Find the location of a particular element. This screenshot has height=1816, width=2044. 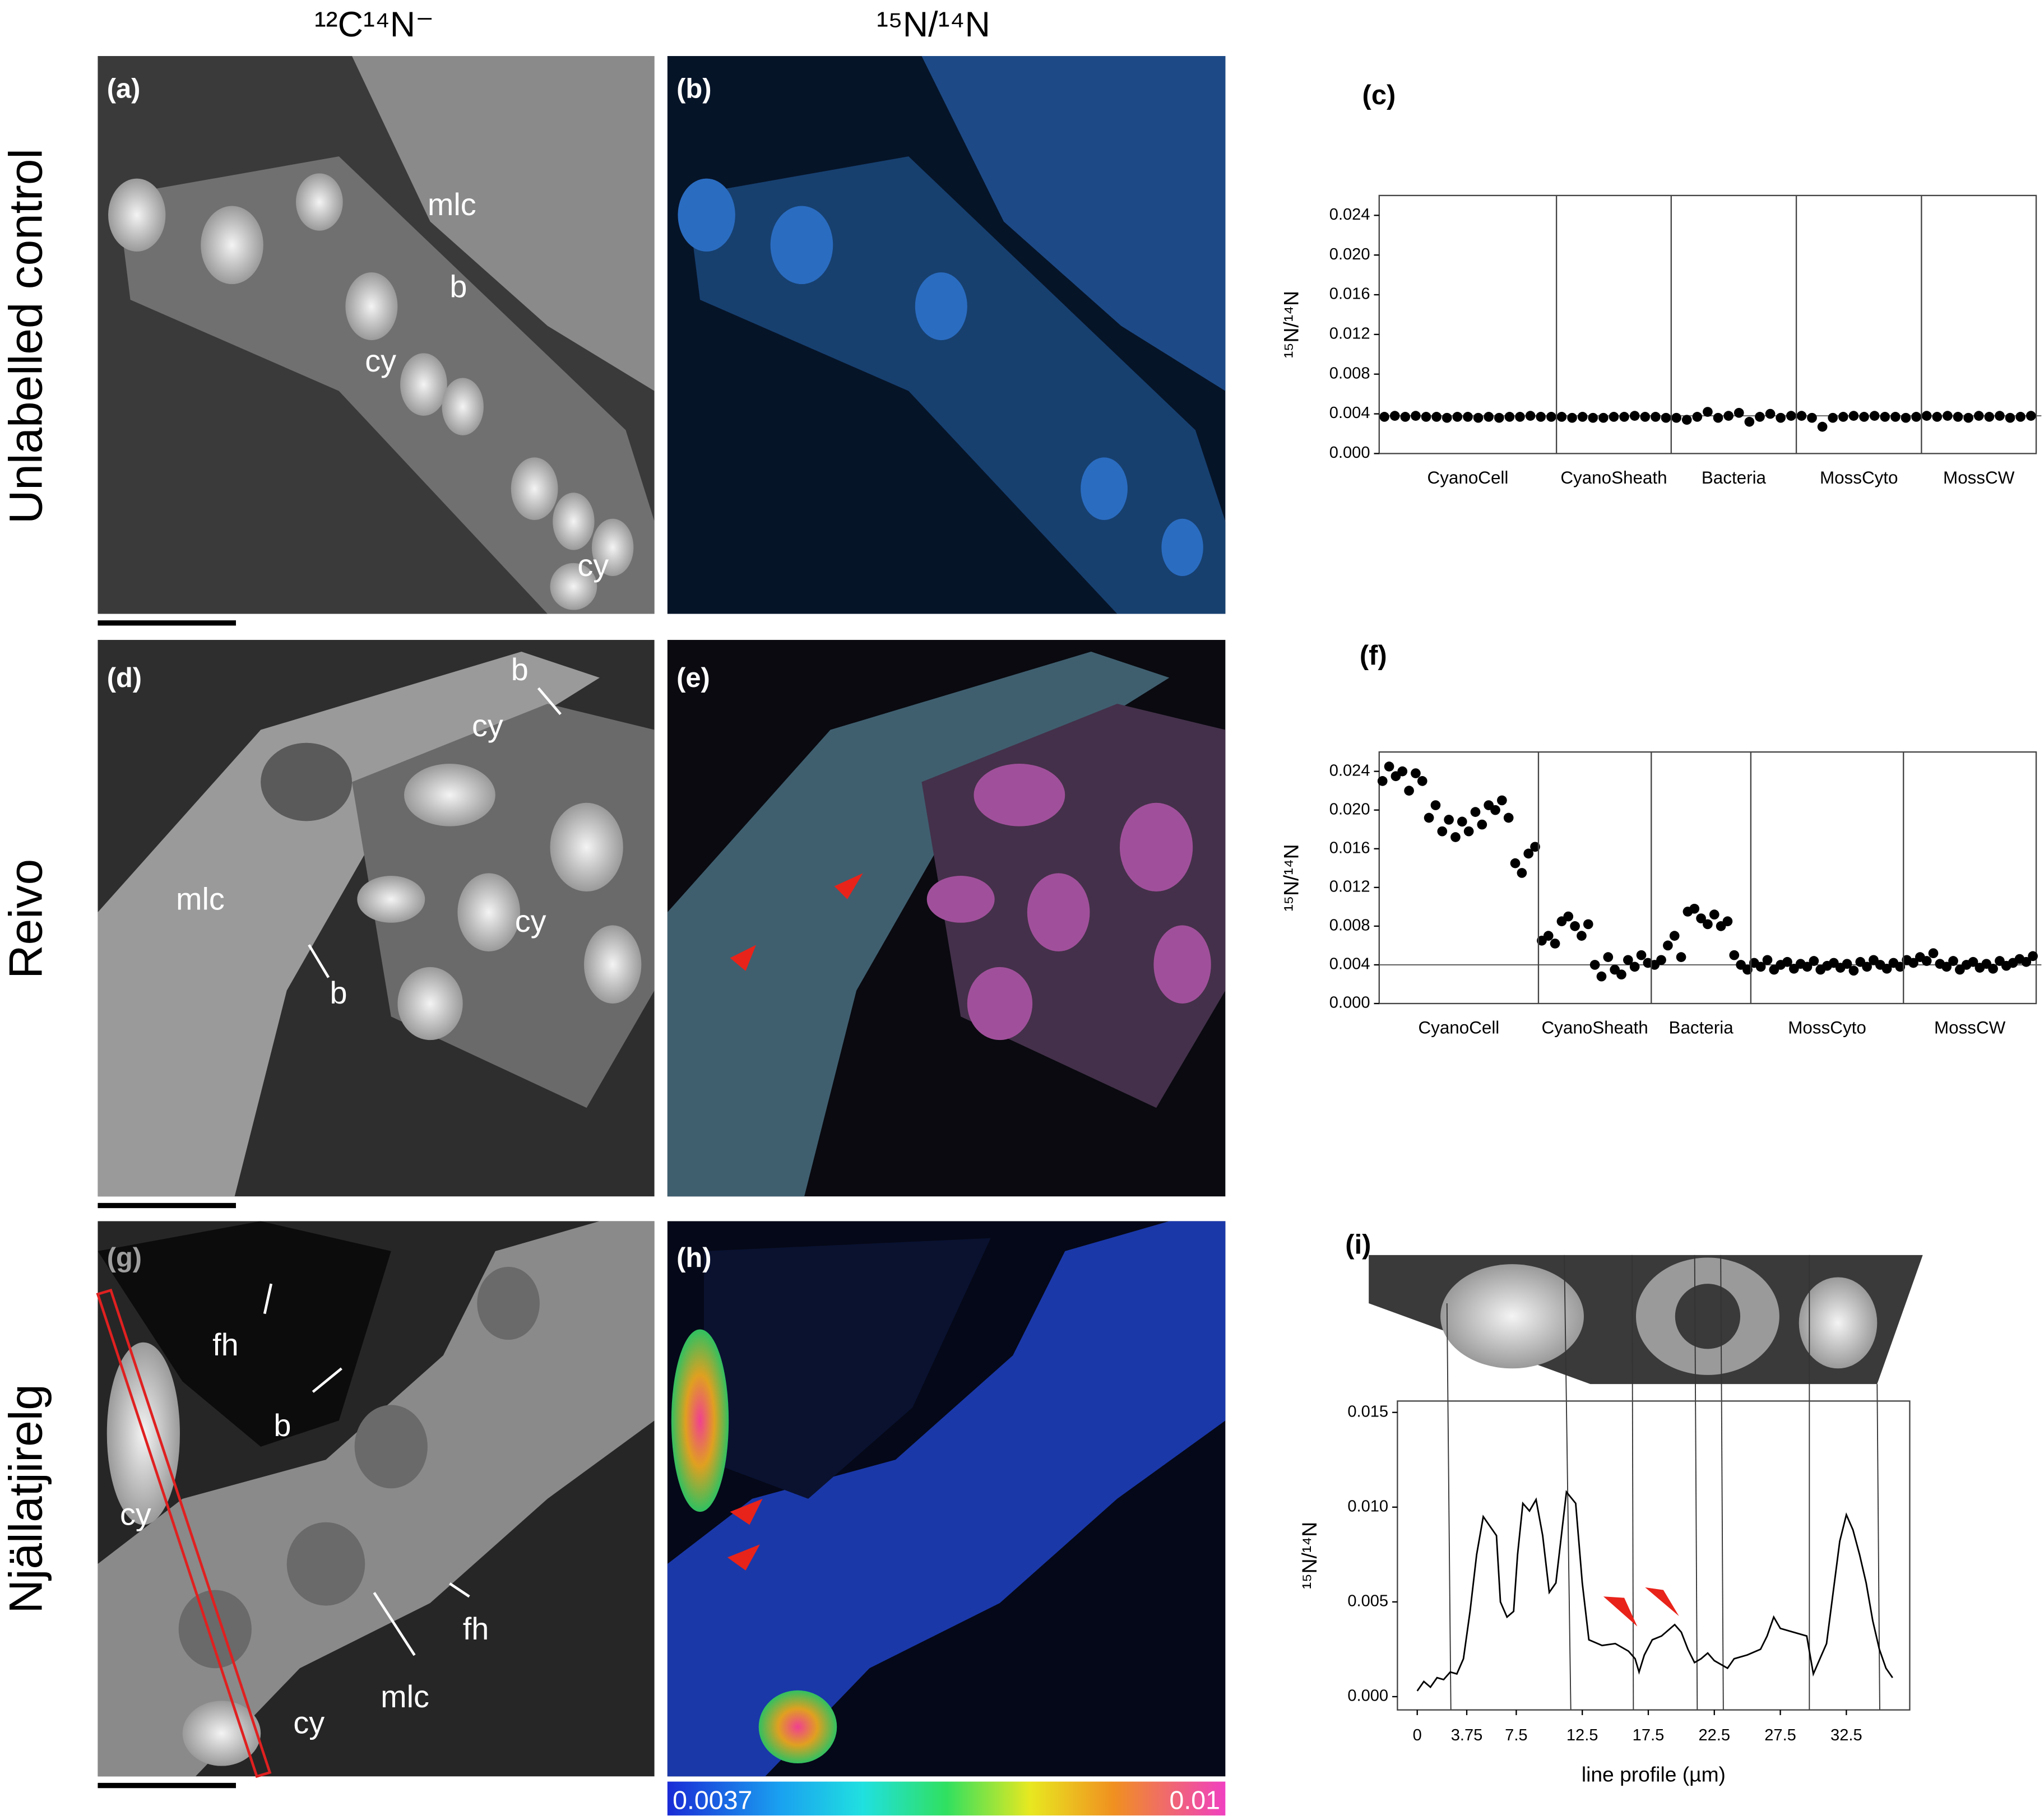

x-tick-label: 3.75 is located at coordinates (1467, 1735).